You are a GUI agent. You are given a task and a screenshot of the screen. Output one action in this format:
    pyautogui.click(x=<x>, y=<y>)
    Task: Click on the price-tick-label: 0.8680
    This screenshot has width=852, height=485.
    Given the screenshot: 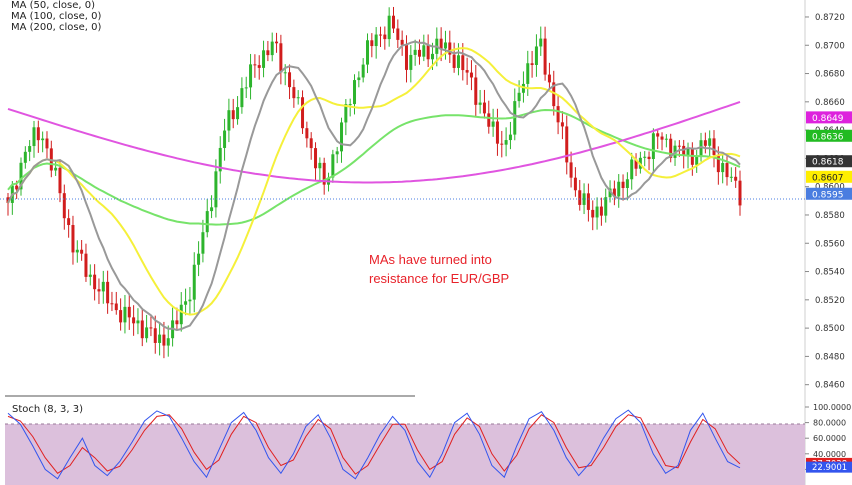 What is the action you would take?
    pyautogui.click(x=830, y=75)
    